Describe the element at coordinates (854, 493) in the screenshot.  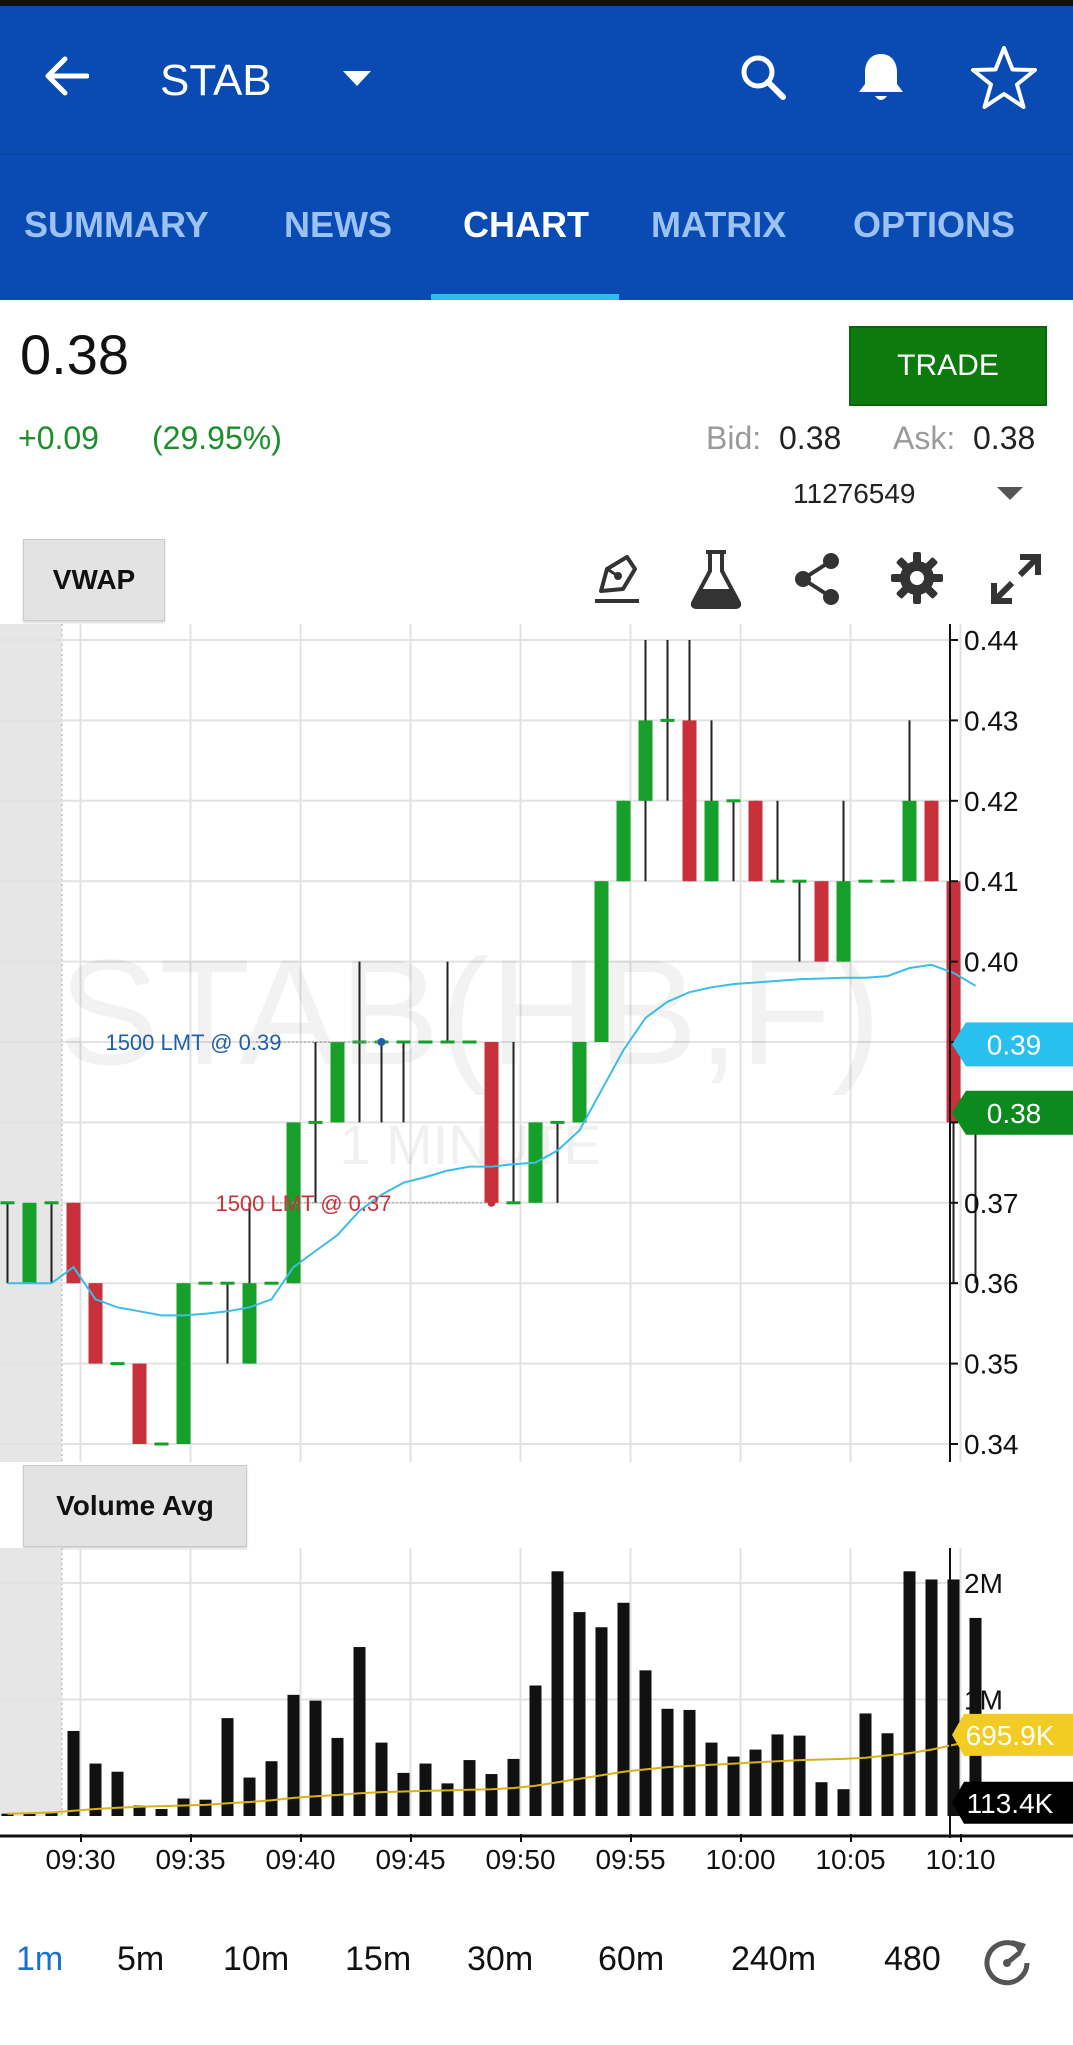
I see `account-number: 11276549` at that location.